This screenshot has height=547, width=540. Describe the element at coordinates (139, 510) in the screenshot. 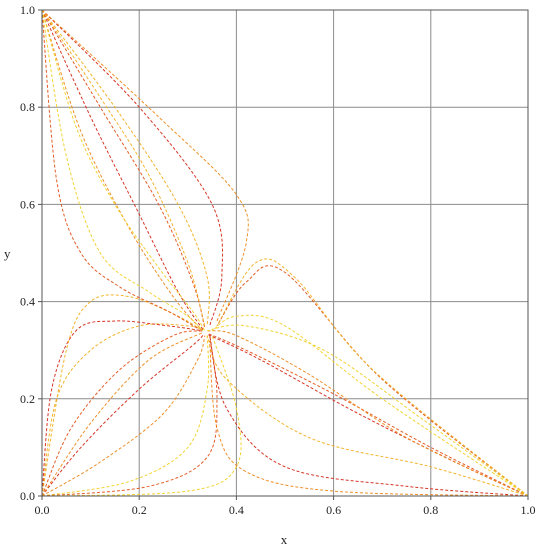

I see `x-tick-label-1: 0.2` at that location.